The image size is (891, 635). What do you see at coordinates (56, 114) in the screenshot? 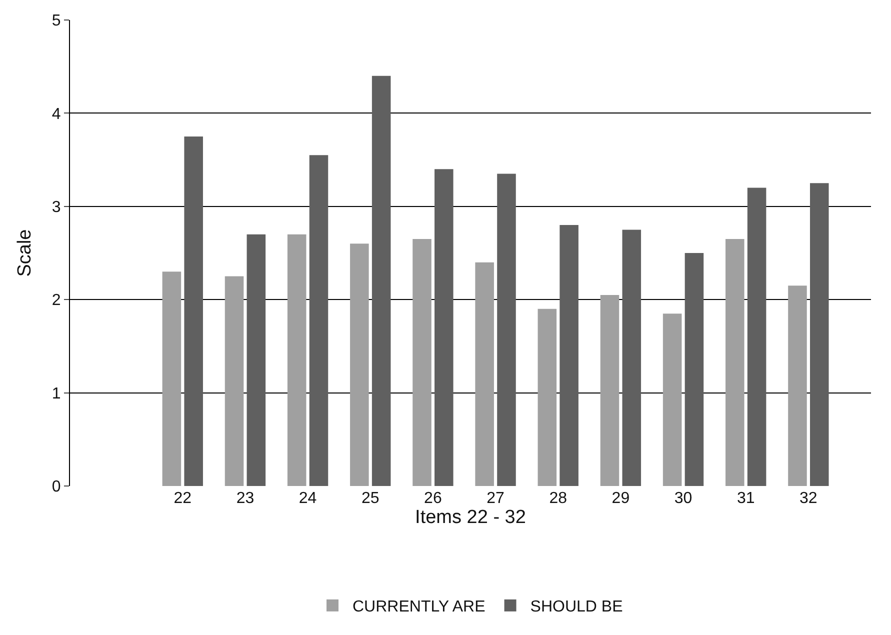
I see `y-tick-label: 4` at bounding box center [56, 114].